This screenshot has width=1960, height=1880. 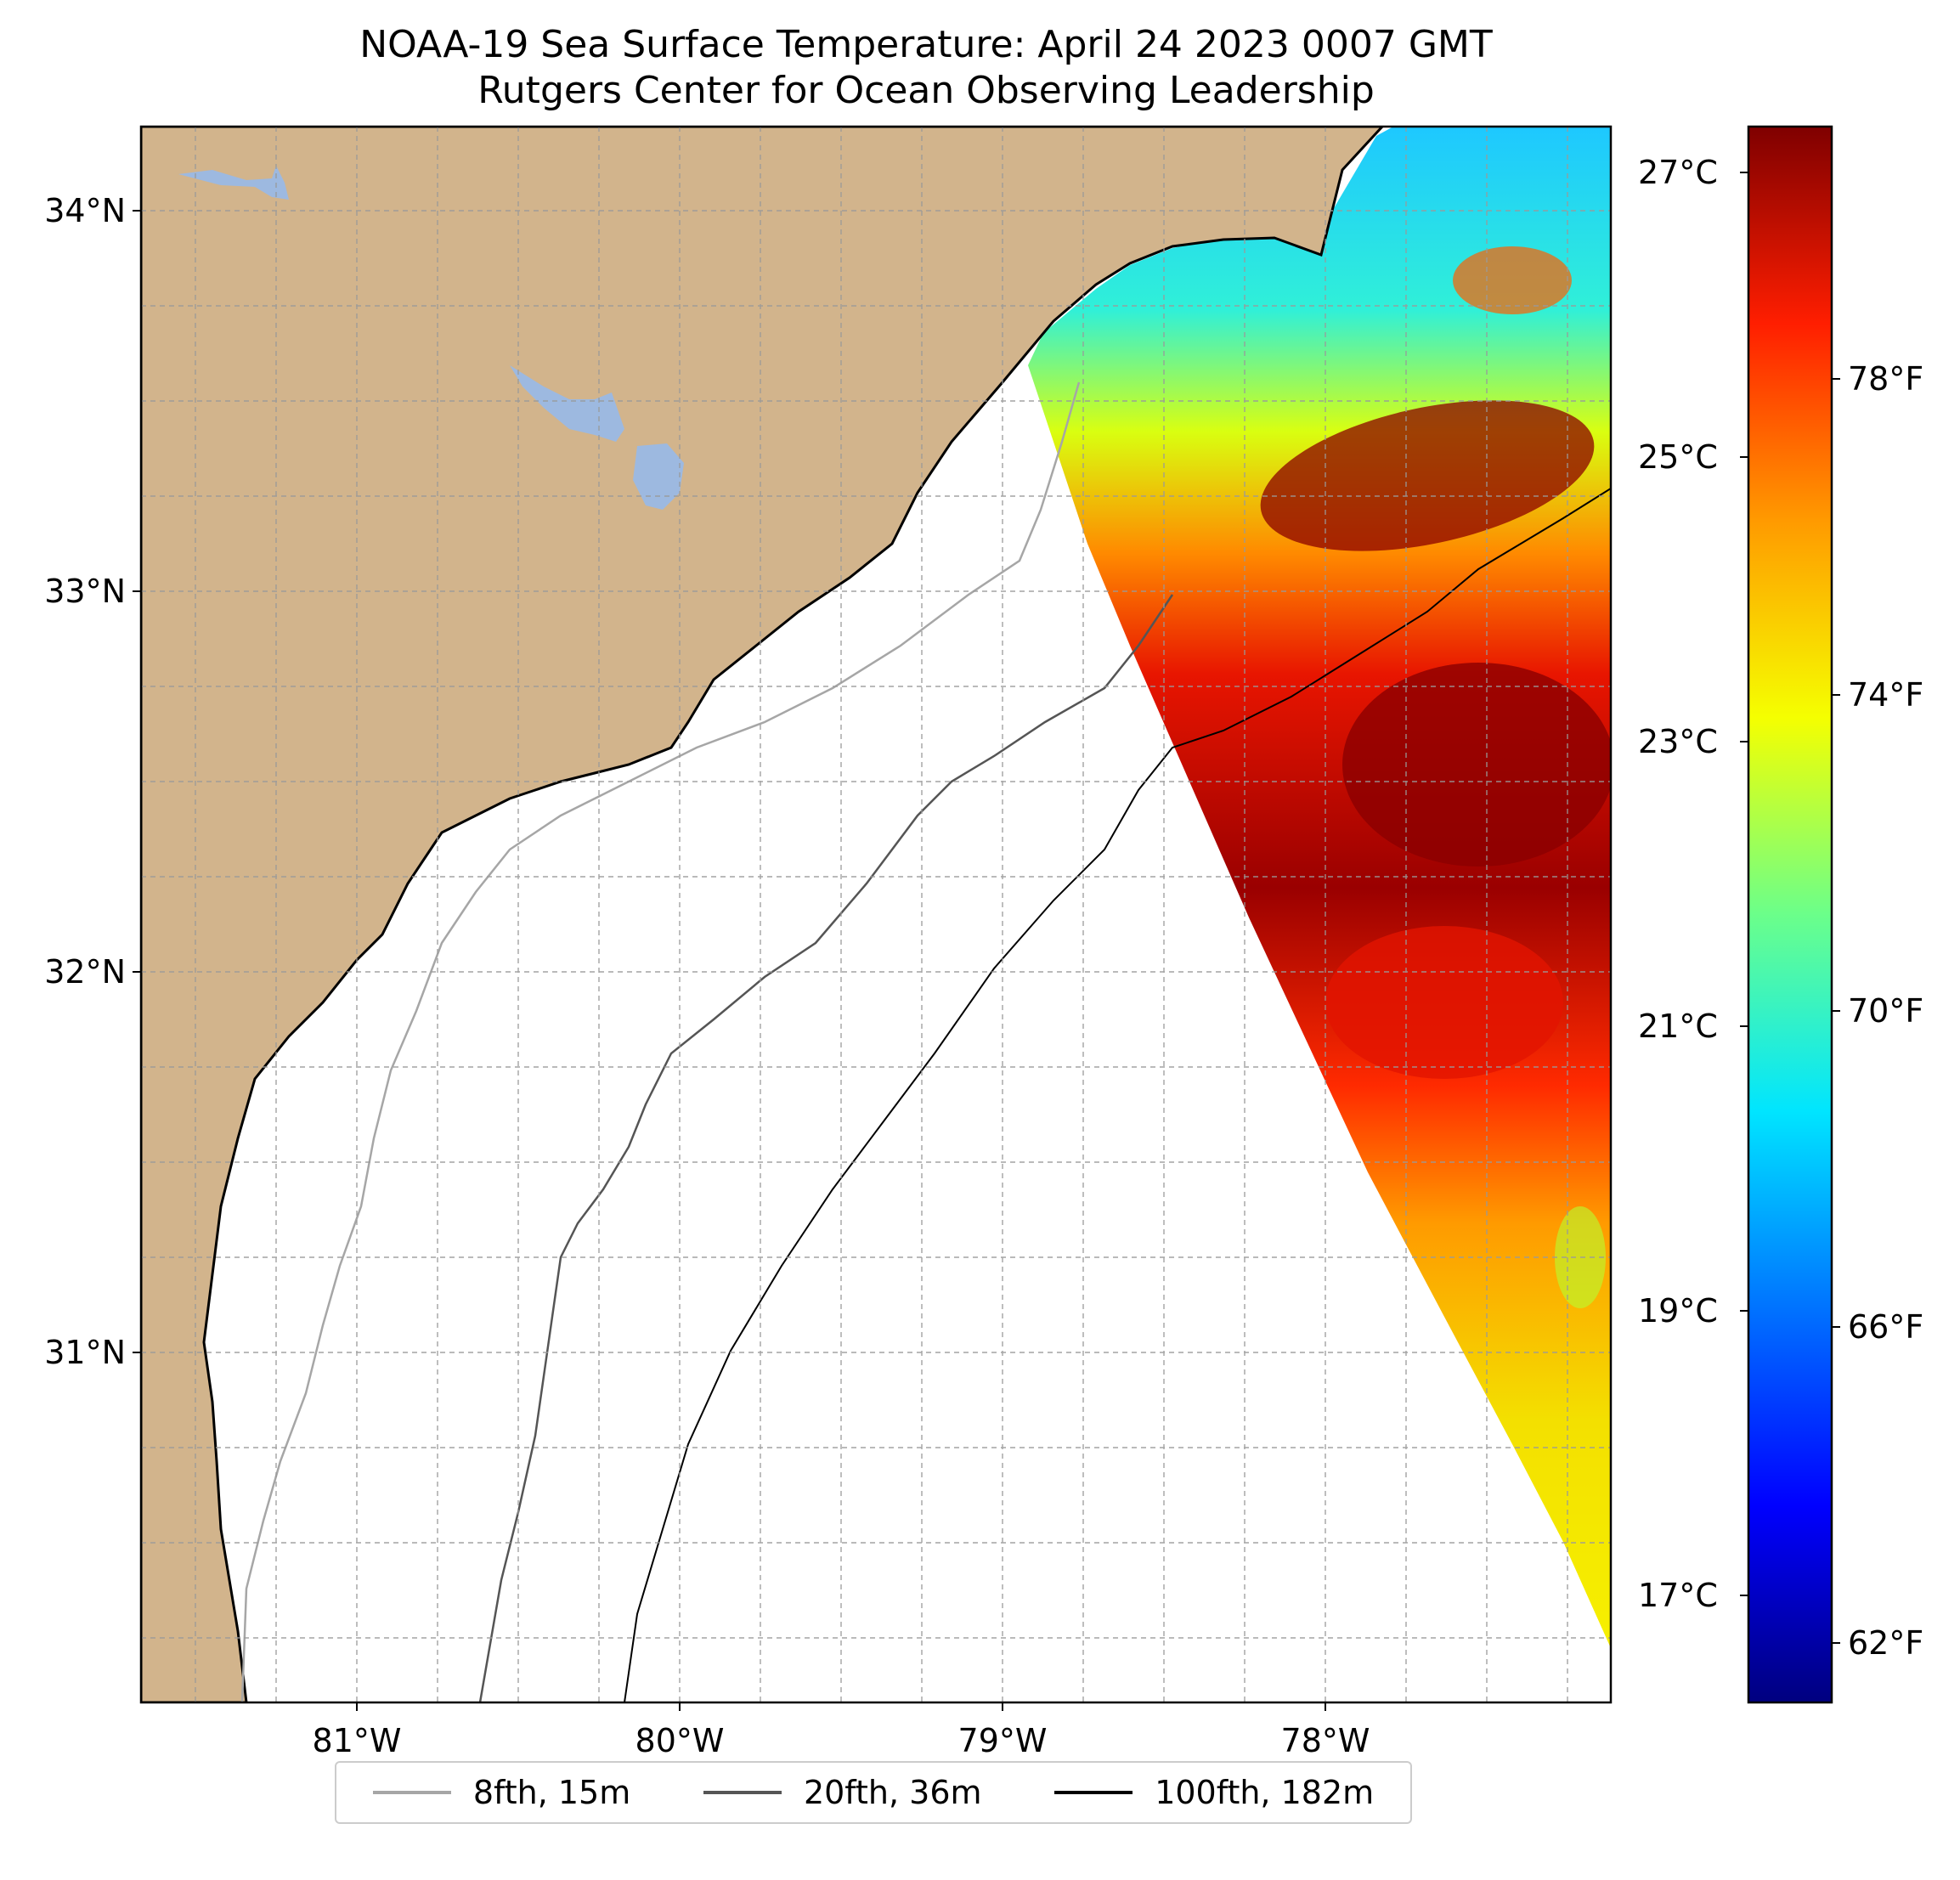 I want to click on celsius-label: 27°C, so click(x=1678, y=172).